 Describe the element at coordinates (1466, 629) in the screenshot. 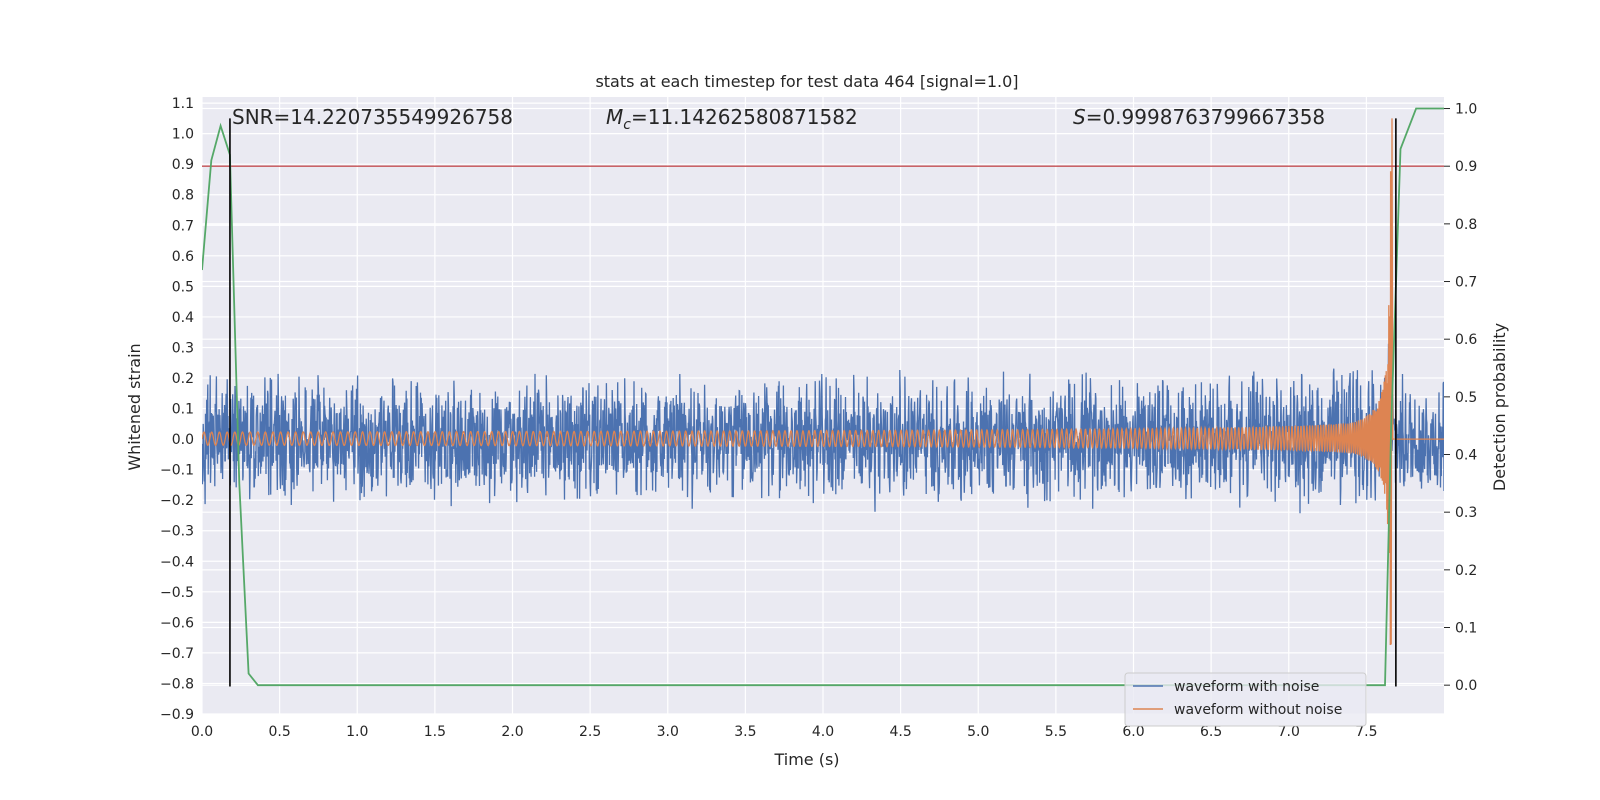

I see `y2-tick-label: 0.1` at that location.